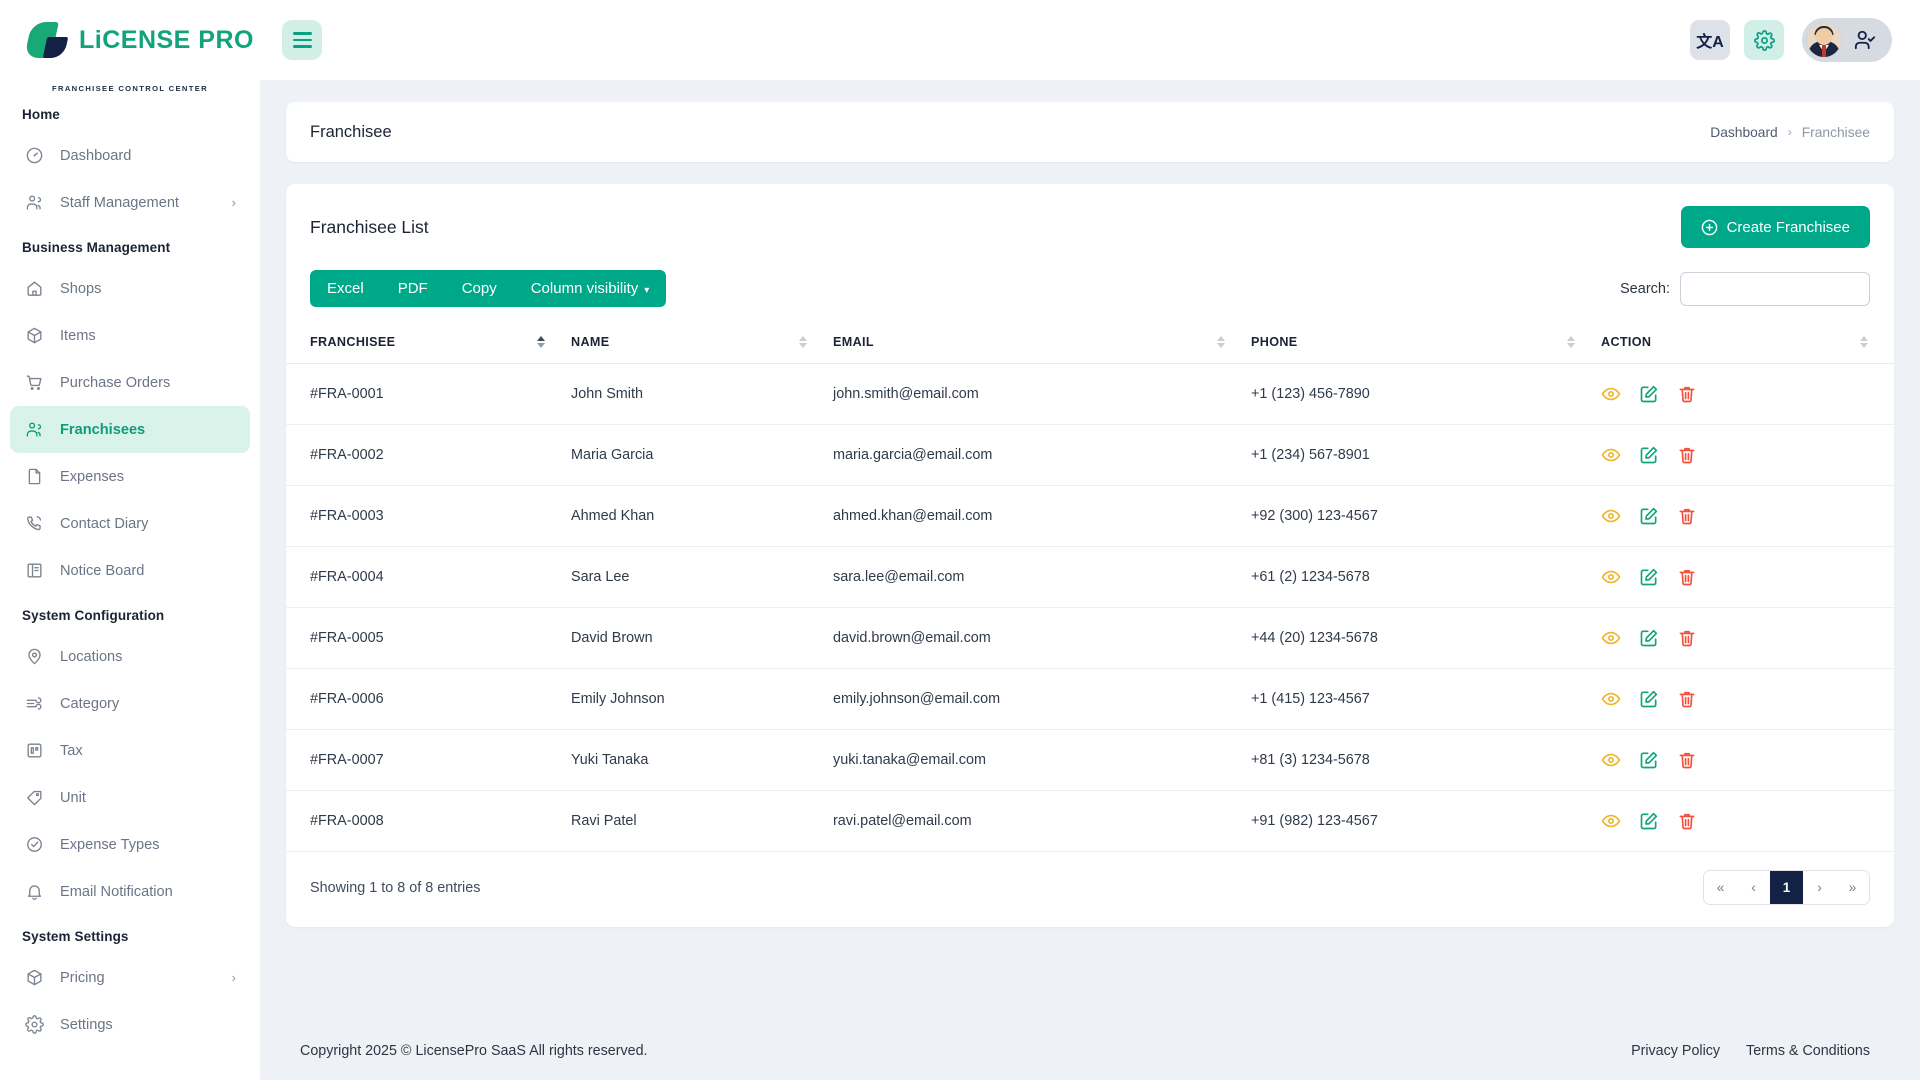 This screenshot has width=1920, height=1080. I want to click on pagination-prev: ‹, so click(1753, 887).